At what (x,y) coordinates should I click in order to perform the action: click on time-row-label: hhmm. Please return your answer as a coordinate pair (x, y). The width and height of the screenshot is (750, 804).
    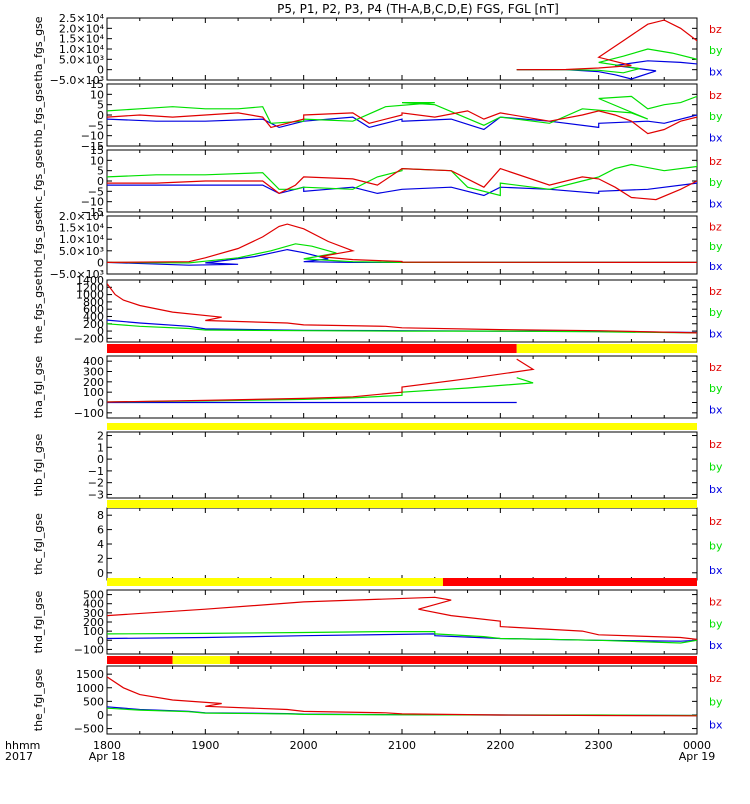
    Looking at the image, I should click on (22, 745).